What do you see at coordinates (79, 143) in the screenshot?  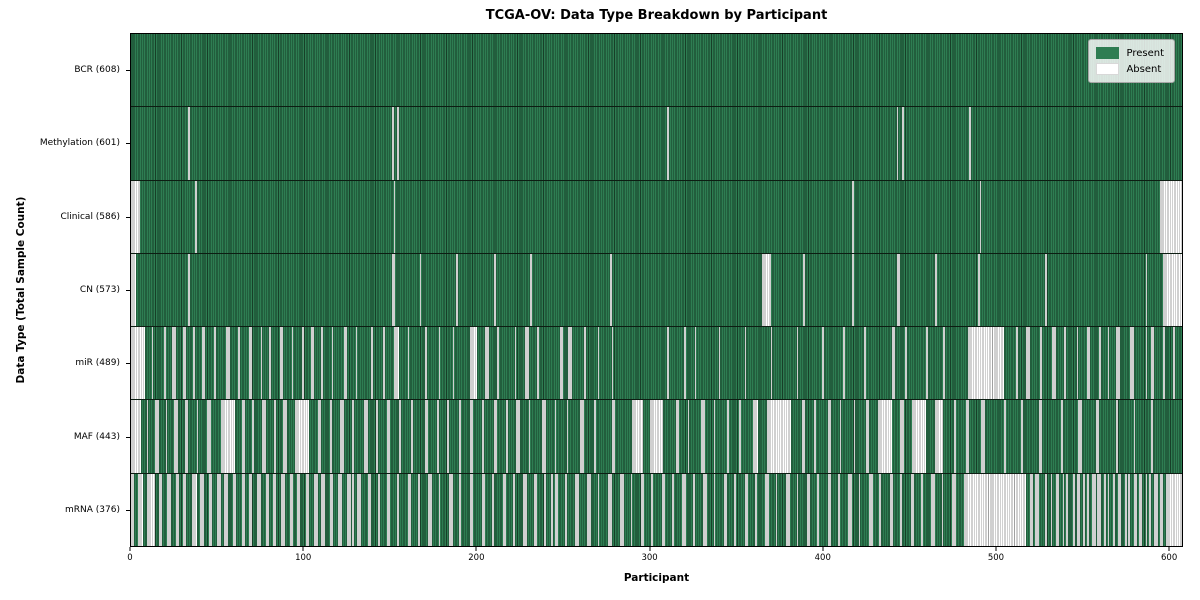 I see `y-tick-label-Methylation: Methylation (601)` at bounding box center [79, 143].